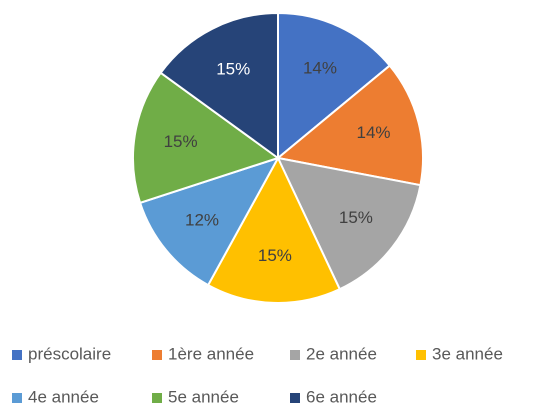  I want to click on legend-label: 2e année, so click(341, 353).